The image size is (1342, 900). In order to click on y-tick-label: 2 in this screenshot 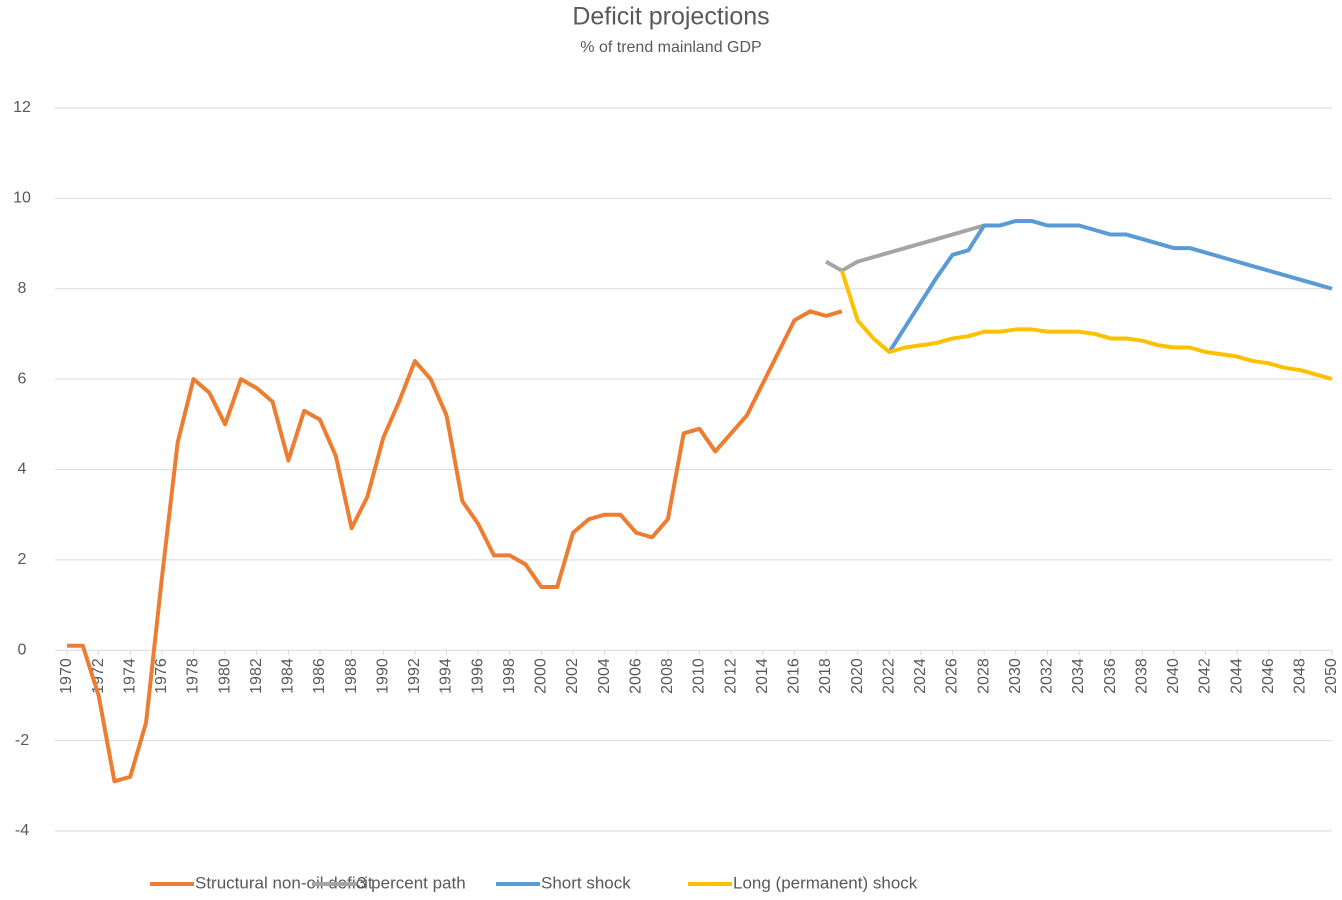, I will do `click(22, 559)`.